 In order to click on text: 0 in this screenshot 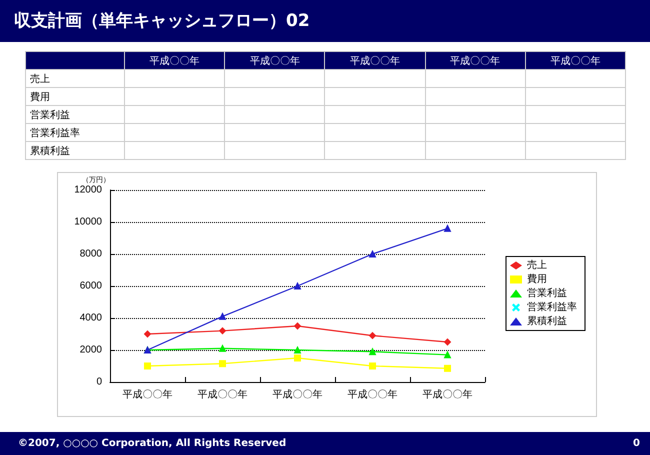, I will do `click(636, 444)`.